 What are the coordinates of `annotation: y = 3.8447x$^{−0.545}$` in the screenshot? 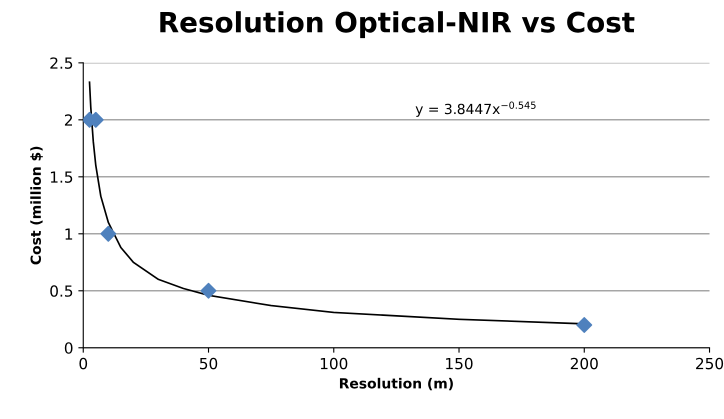 It's located at (476, 109).